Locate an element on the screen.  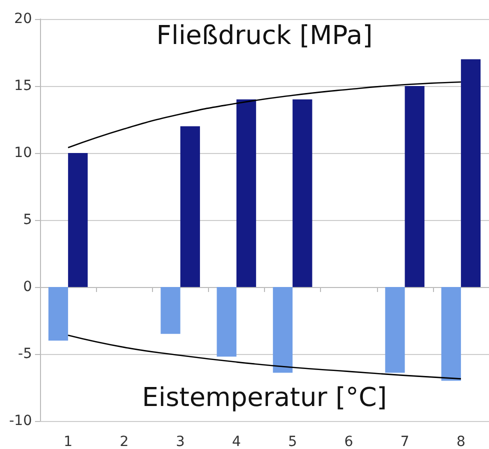
y-tick-label: 10 is located at coordinates (23, 153).